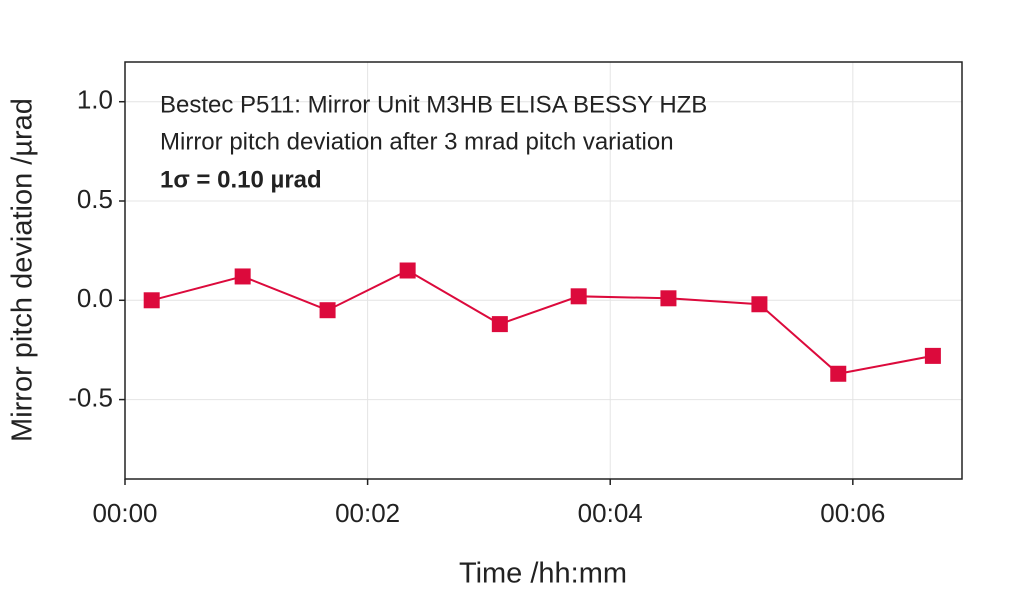 The width and height of the screenshot is (1024, 594). Describe the element at coordinates (124, 513) in the screenshot. I see `x-tick-label: 00:00` at that location.